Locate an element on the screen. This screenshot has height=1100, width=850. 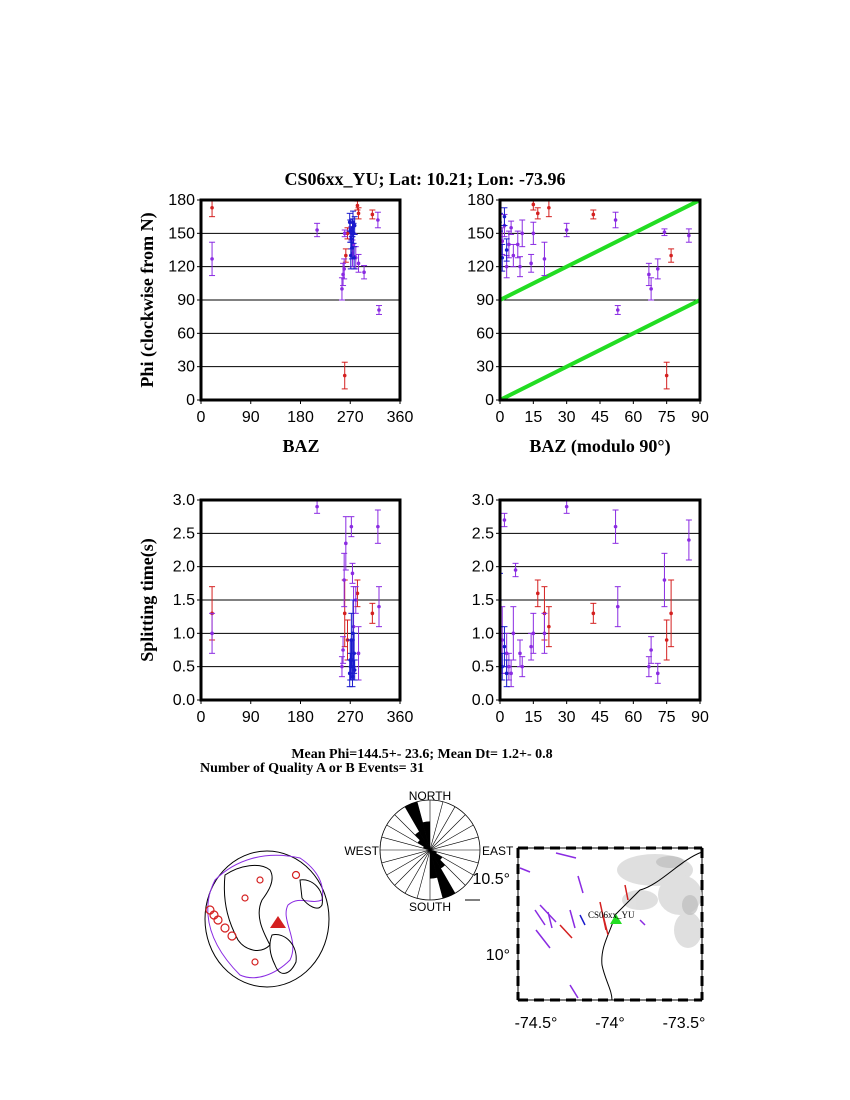
x-tick-label: 360 is located at coordinates (400, 417).